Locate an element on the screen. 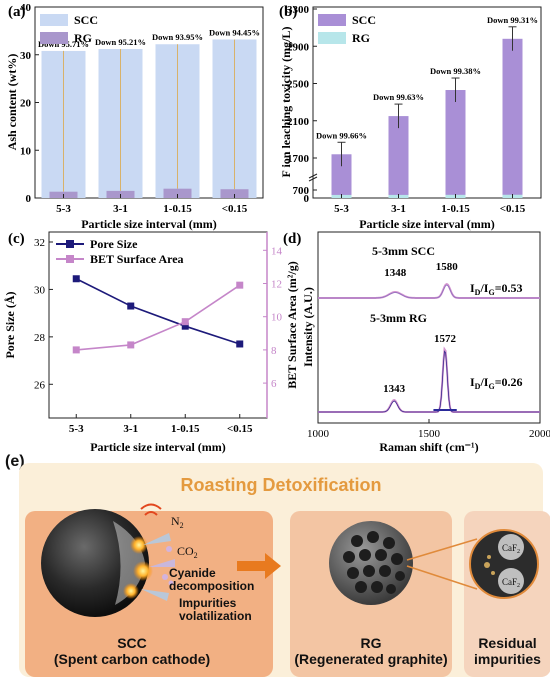 Image resolution: width=550 pixels, height=682 pixels. process-line: volatilization is located at coordinates (215, 616).